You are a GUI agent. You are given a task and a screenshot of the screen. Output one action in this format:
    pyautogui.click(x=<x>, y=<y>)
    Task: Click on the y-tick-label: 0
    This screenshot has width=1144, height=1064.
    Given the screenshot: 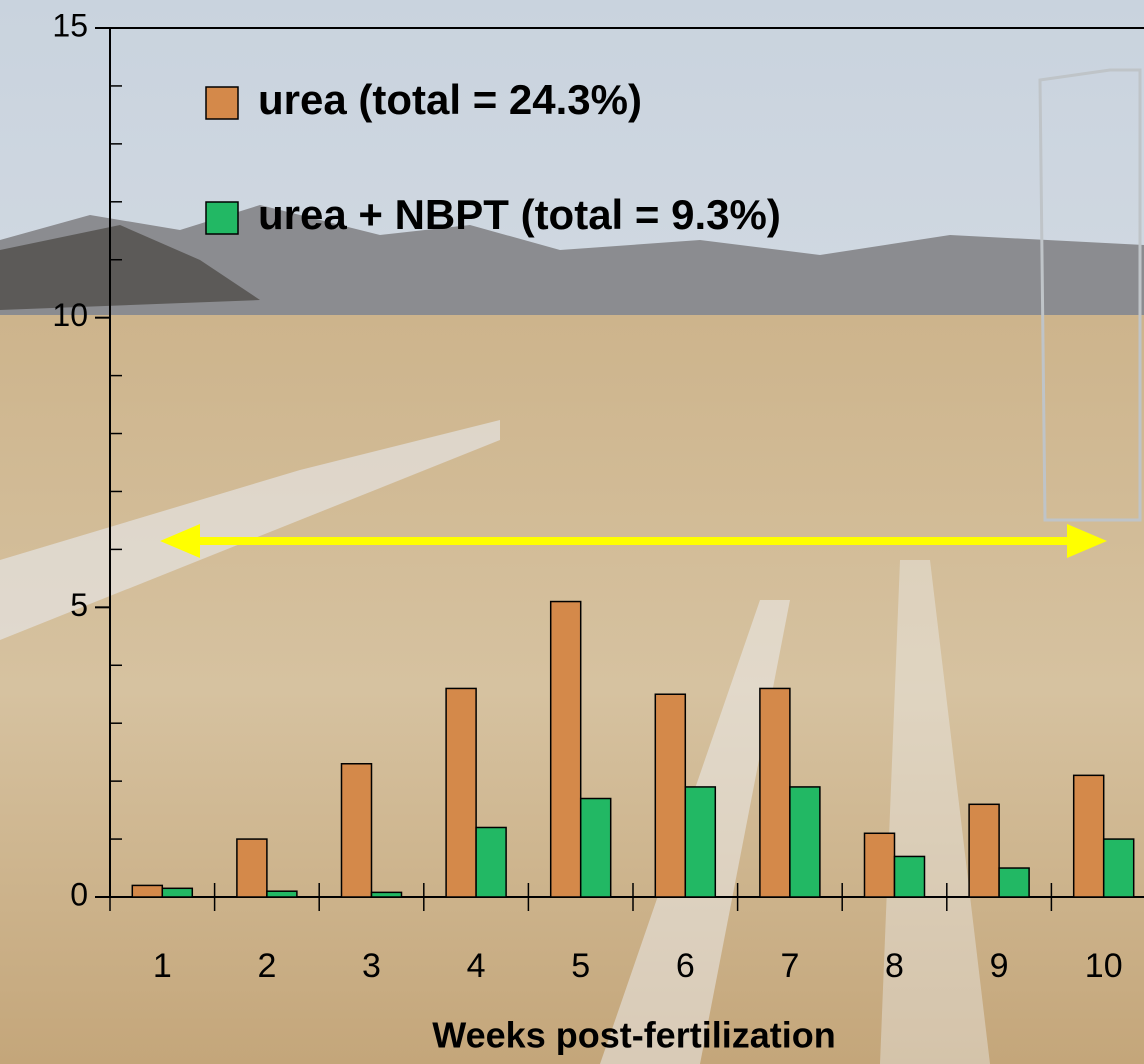 What is the action you would take?
    pyautogui.click(x=79, y=894)
    